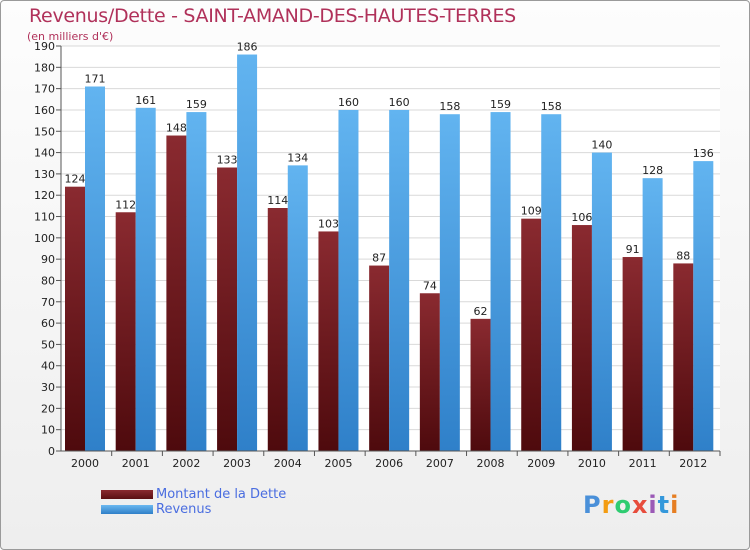 The width and height of the screenshot is (750, 550). I want to click on data-label: 136, so click(703, 153).